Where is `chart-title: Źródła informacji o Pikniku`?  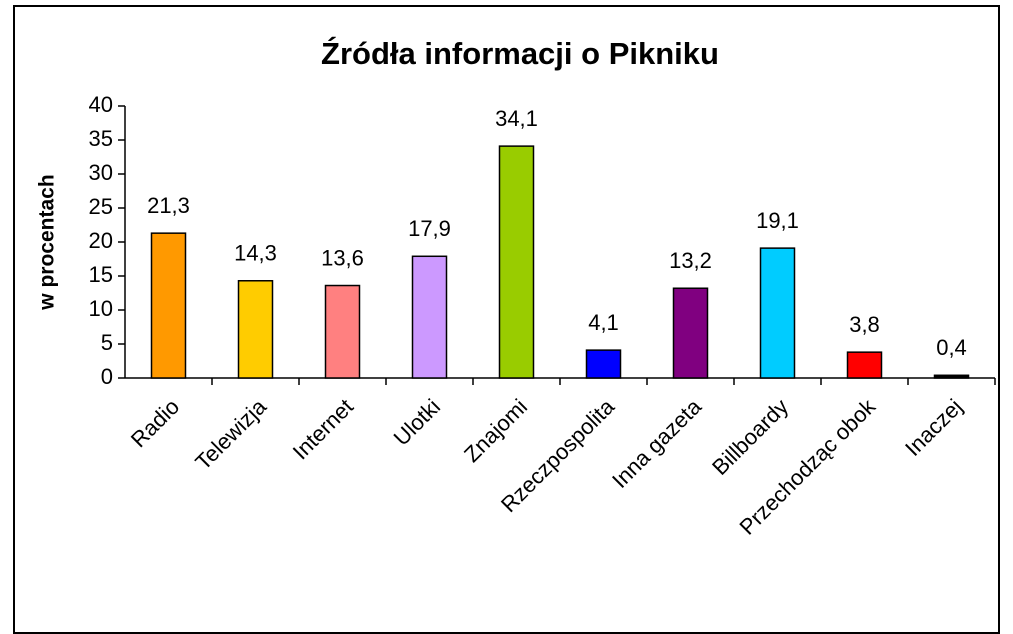
chart-title: Źródła informacji o Pikniku is located at coordinates (520, 53).